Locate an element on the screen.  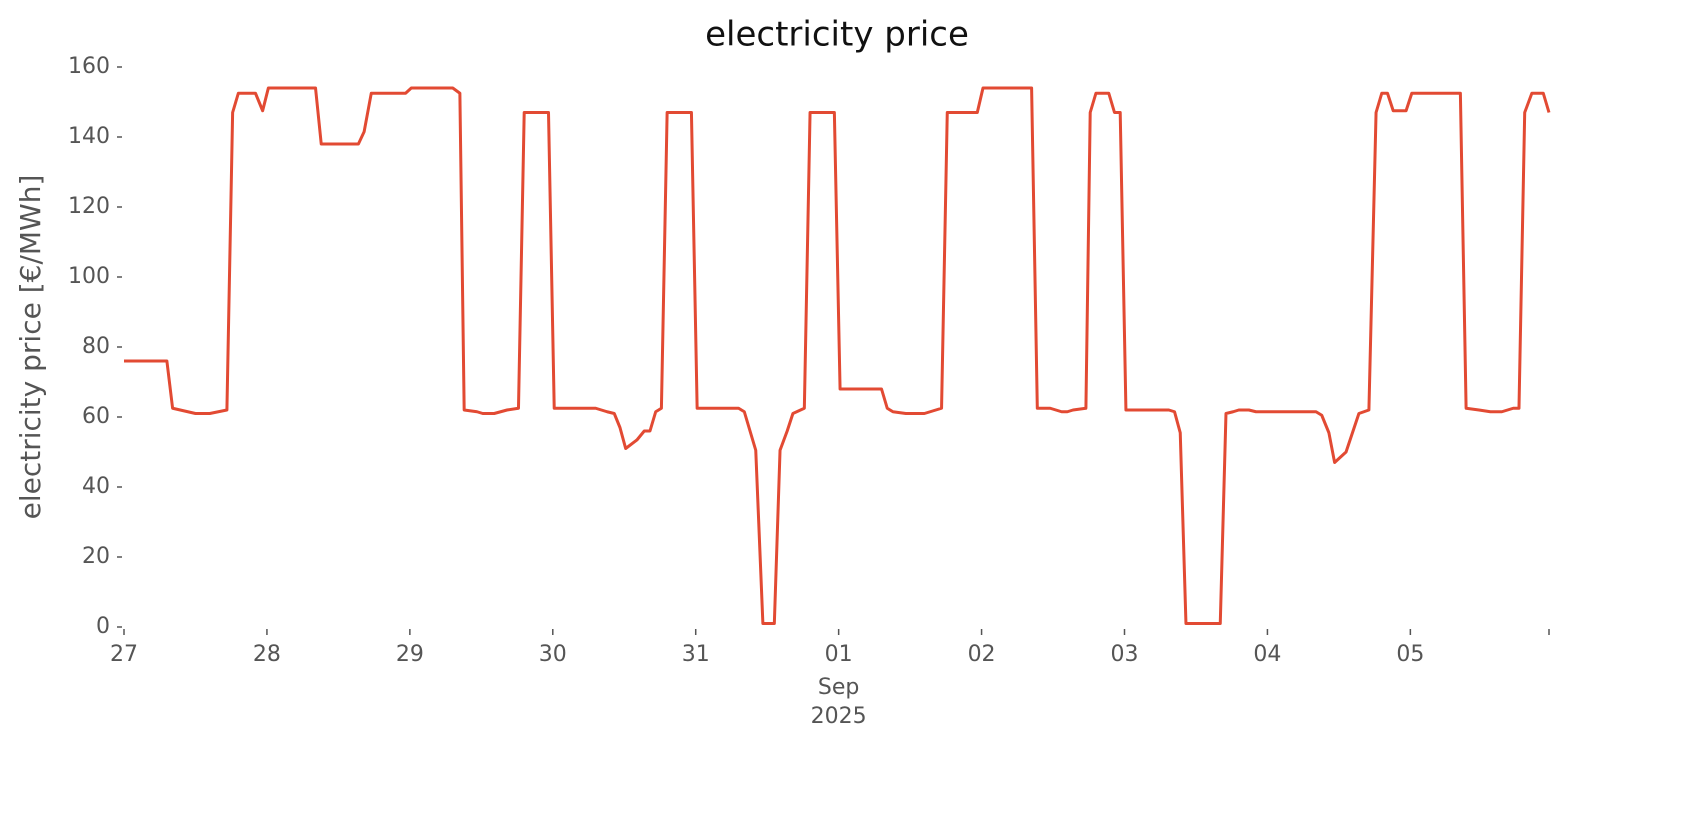
x-tick-label: 04 is located at coordinates (1267, 654).